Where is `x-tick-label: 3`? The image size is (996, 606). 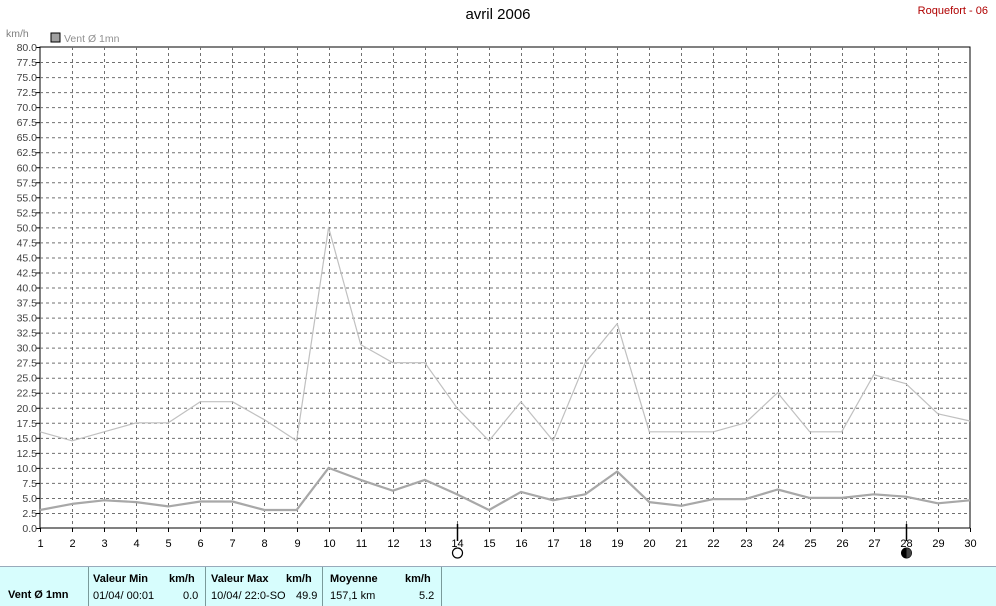 x-tick-label: 3 is located at coordinates (104, 544).